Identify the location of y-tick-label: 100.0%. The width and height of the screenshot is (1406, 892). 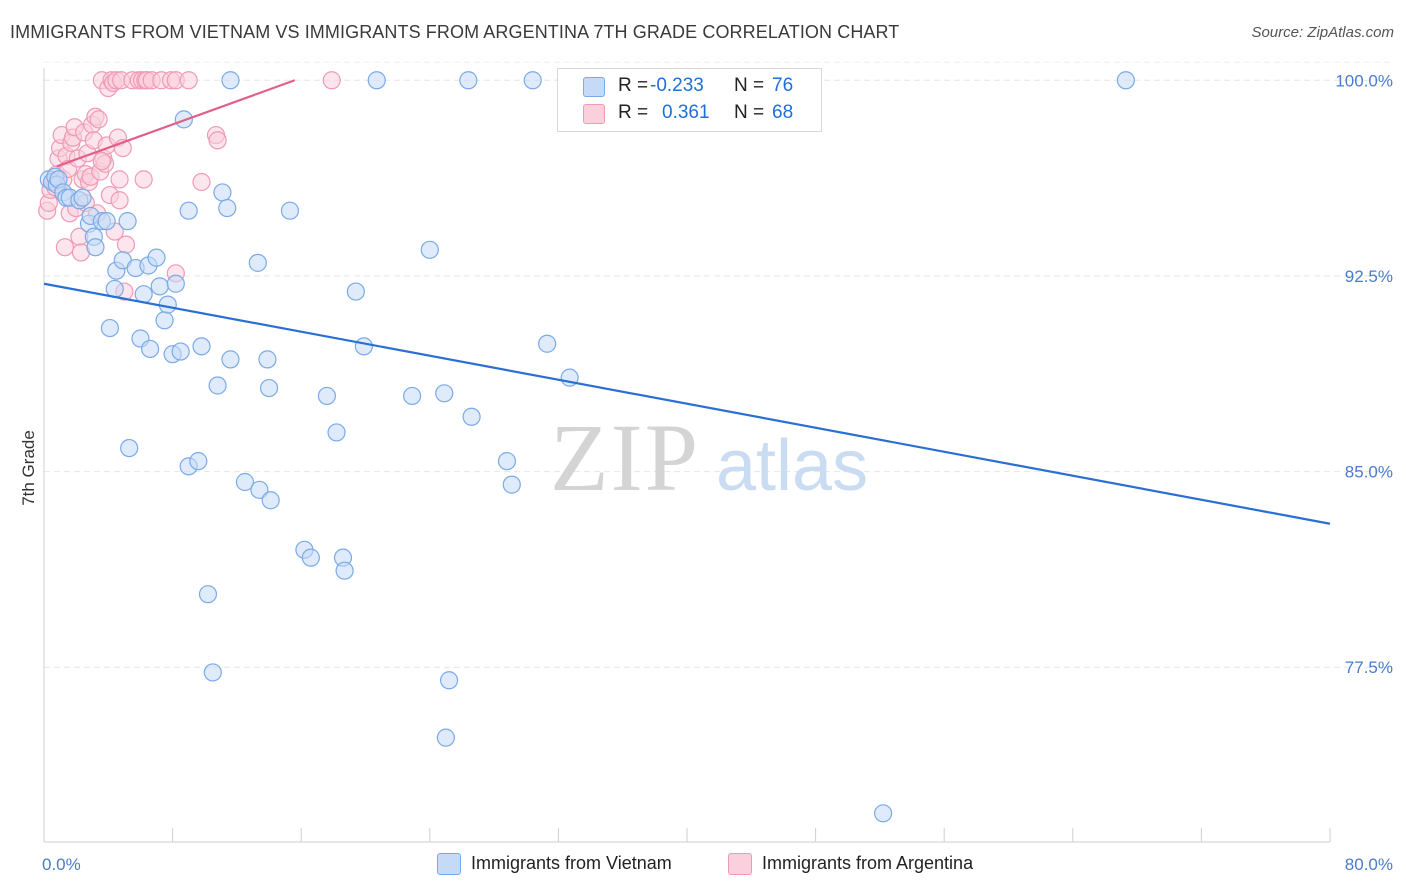
(1364, 80).